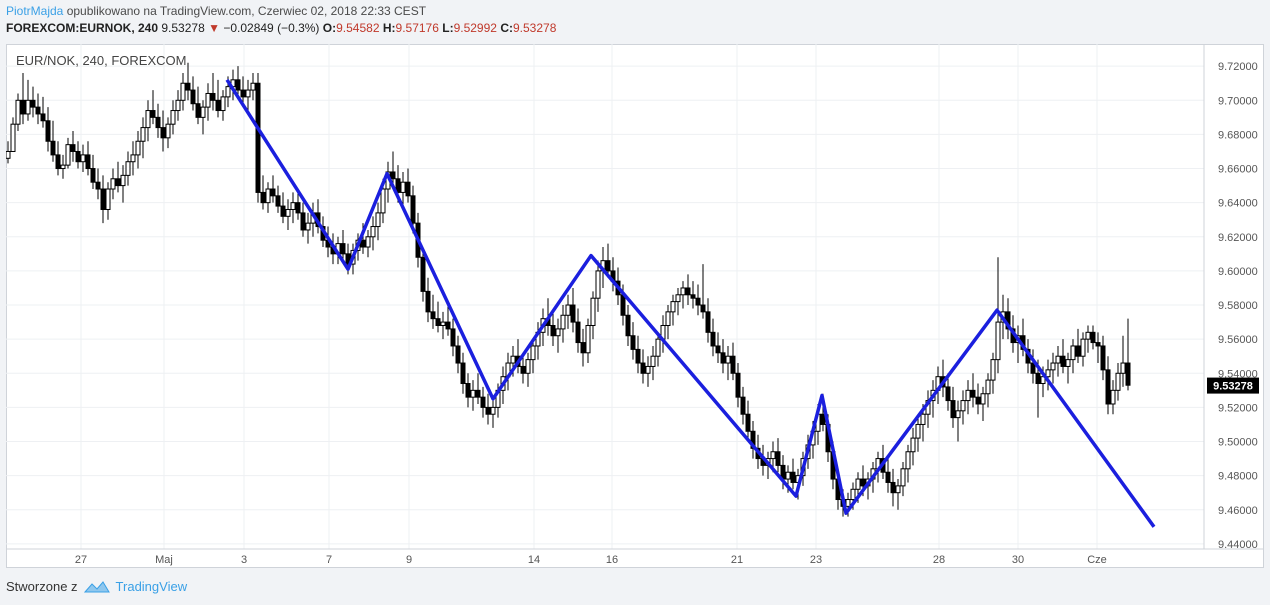 The height and width of the screenshot is (605, 1270). I want to click on last-value: 9.53278, so click(183, 28).